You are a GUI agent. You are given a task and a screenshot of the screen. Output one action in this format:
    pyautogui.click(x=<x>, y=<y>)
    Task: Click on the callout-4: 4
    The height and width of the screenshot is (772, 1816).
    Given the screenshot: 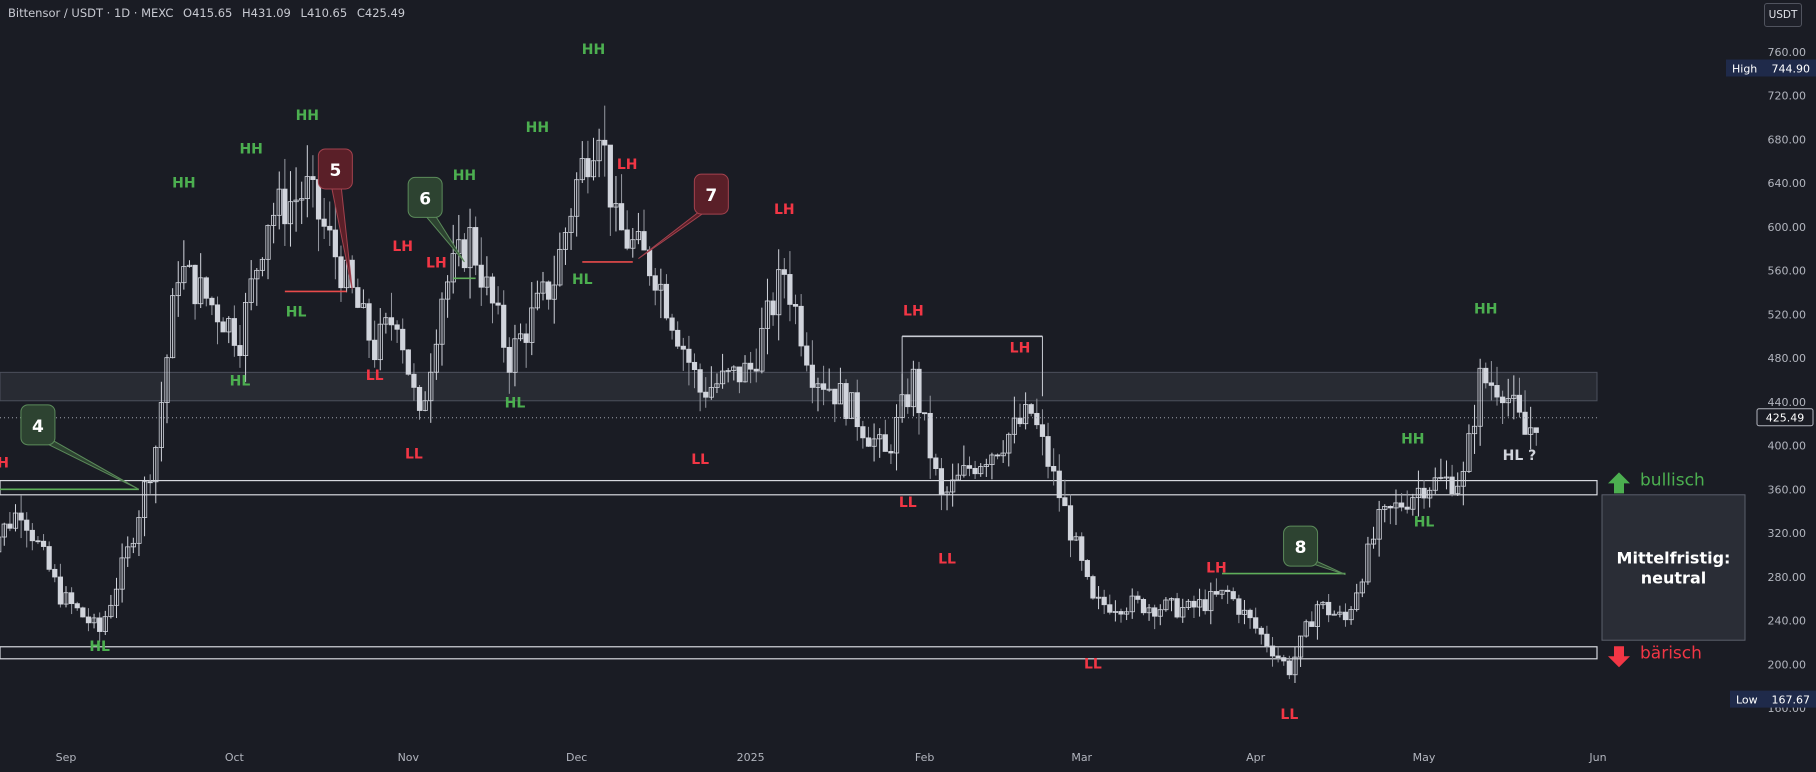 What is the action you would take?
    pyautogui.click(x=80, y=447)
    